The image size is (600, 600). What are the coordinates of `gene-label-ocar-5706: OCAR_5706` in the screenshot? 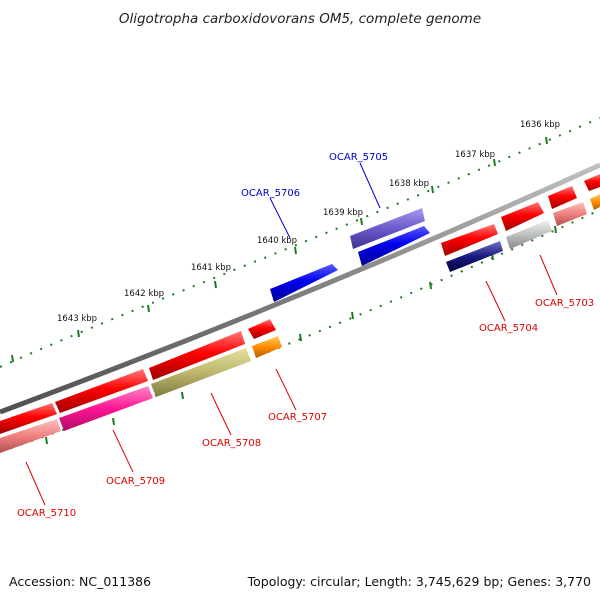 It's located at (270, 193).